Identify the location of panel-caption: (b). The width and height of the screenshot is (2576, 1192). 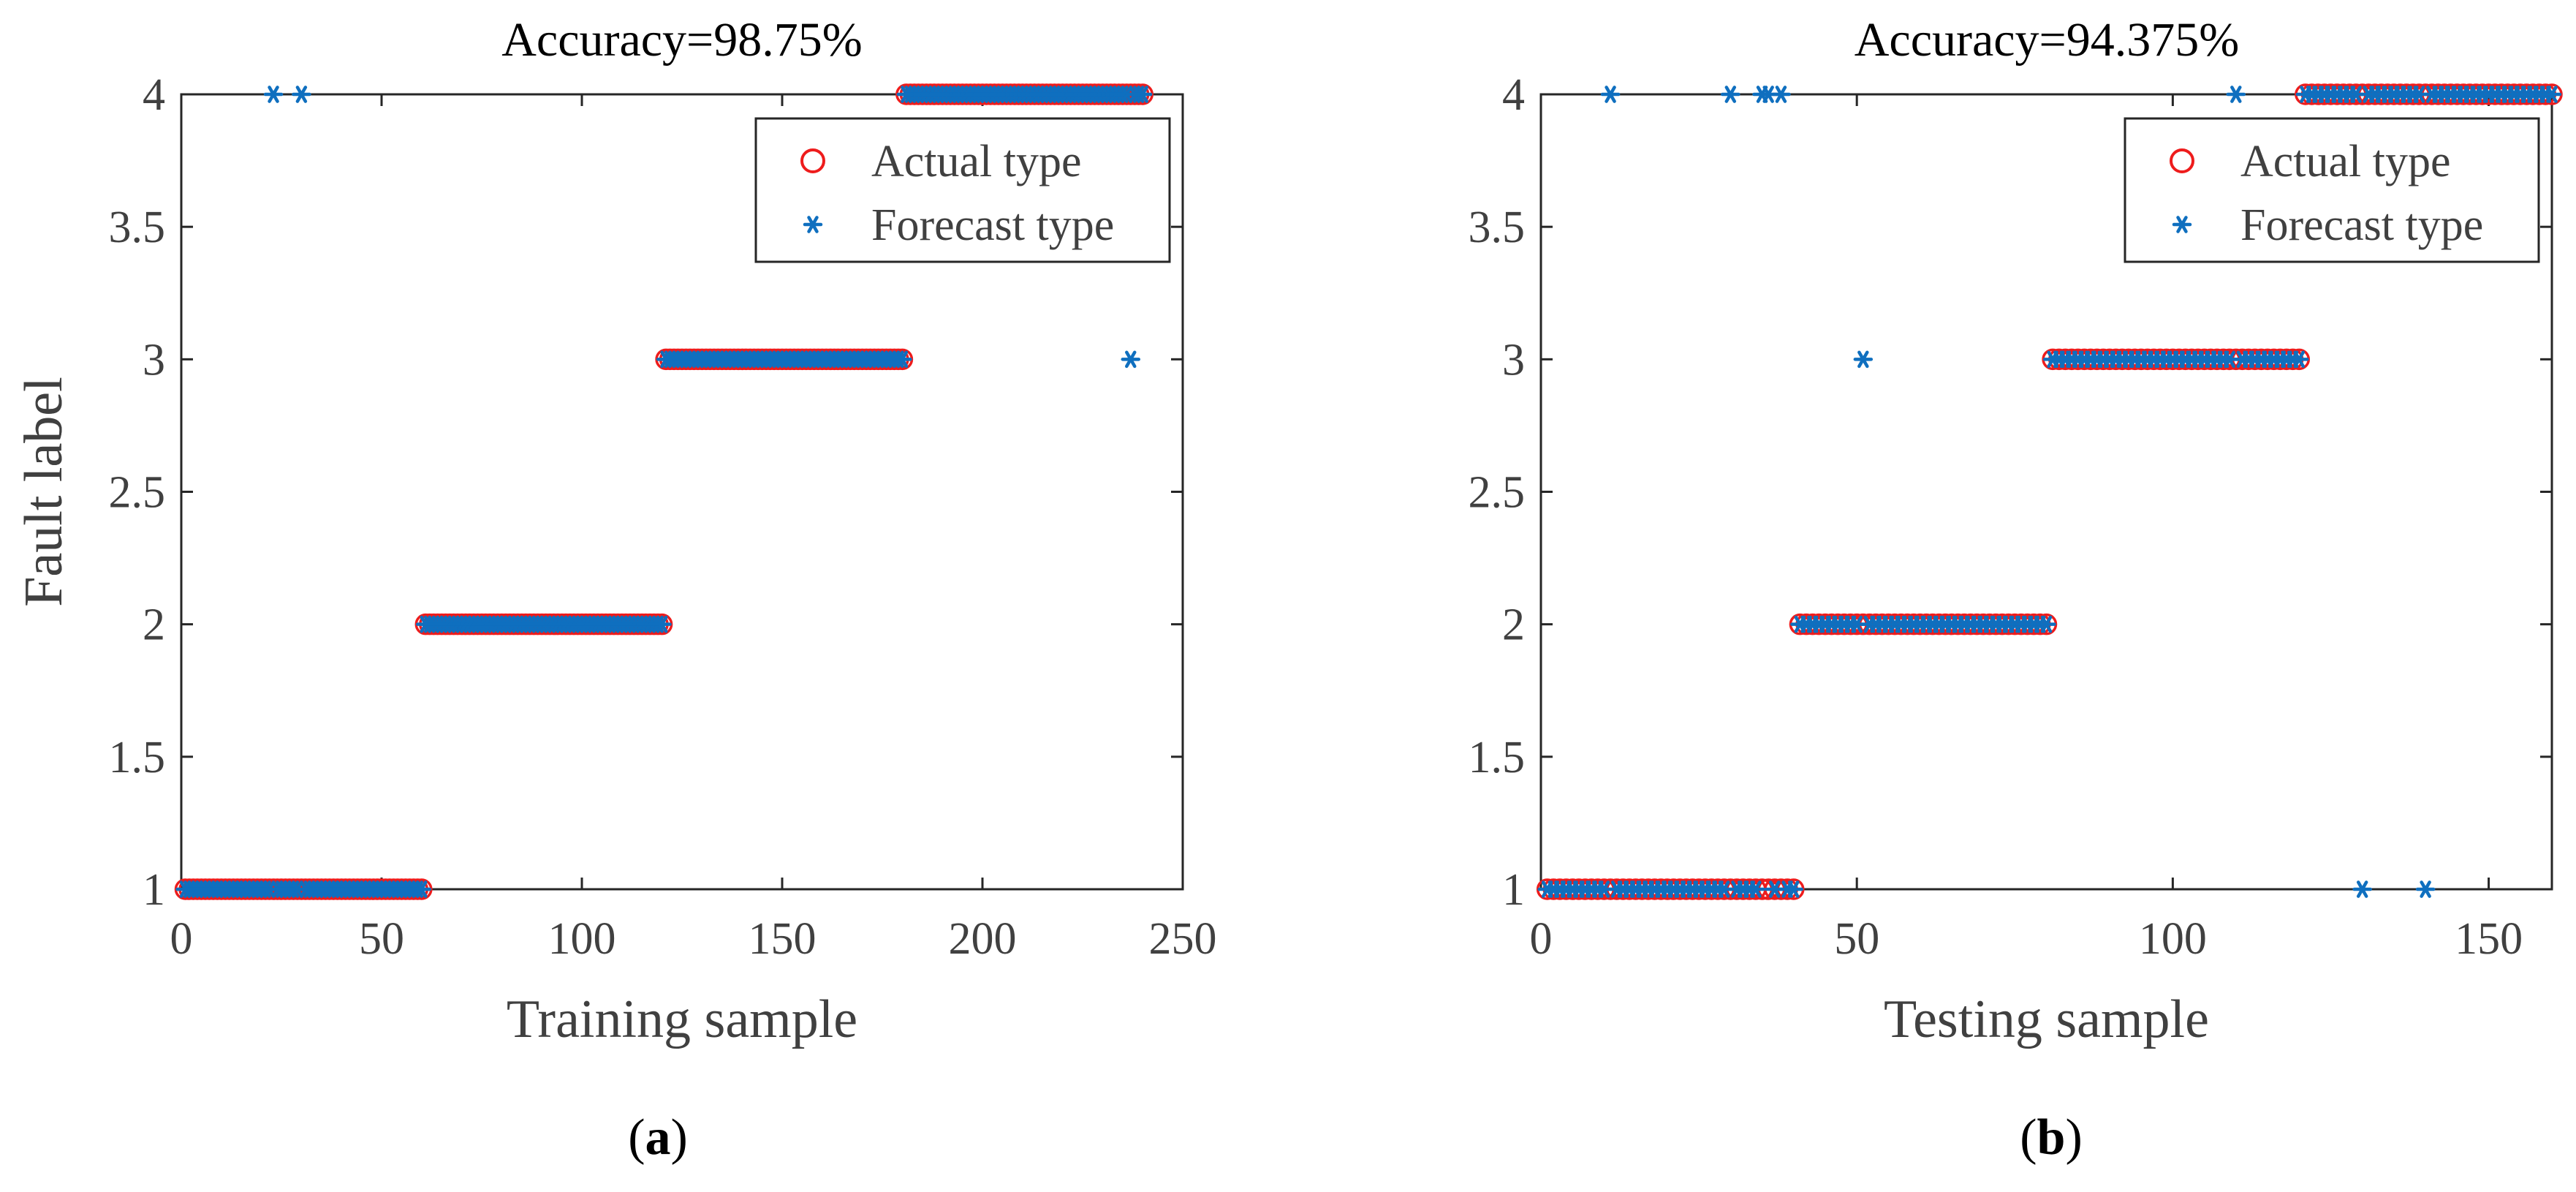
(2051, 1137).